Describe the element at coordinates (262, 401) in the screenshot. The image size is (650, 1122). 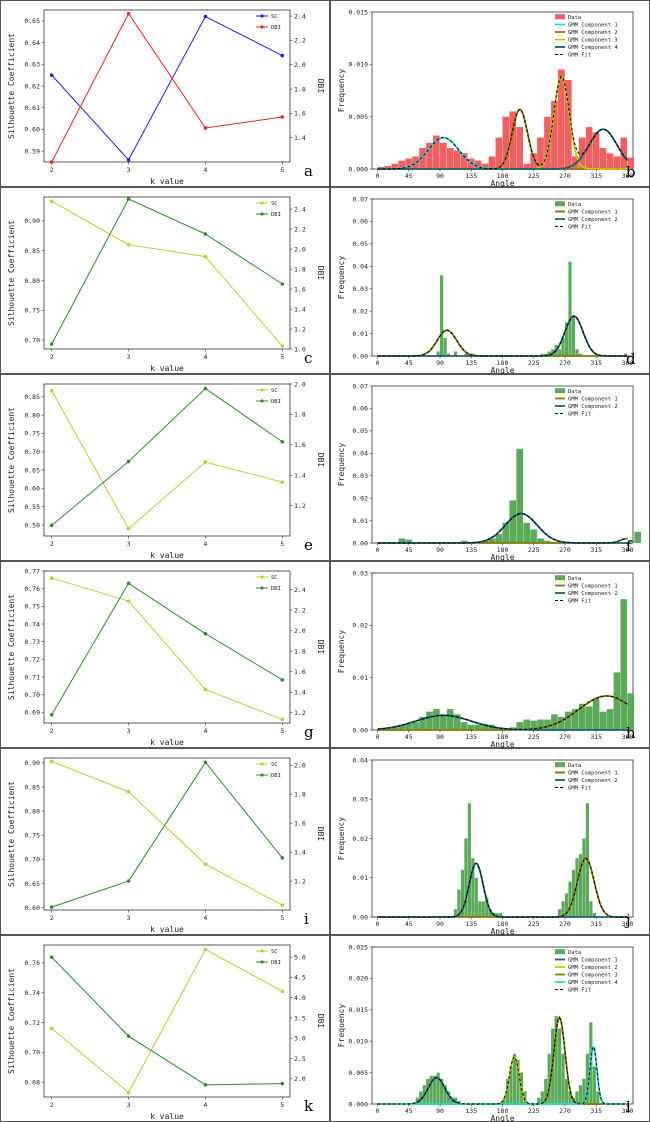
I see `legend-marker` at that location.